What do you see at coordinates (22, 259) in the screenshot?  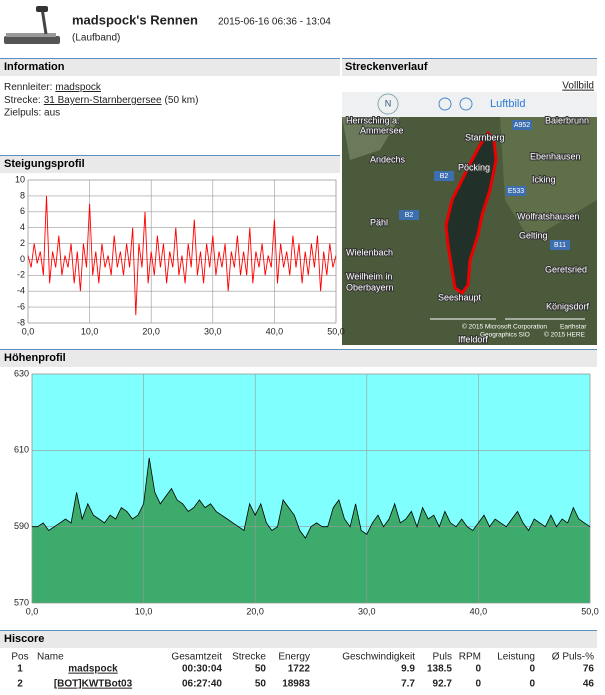 I see `y-tick-label: 0` at bounding box center [22, 259].